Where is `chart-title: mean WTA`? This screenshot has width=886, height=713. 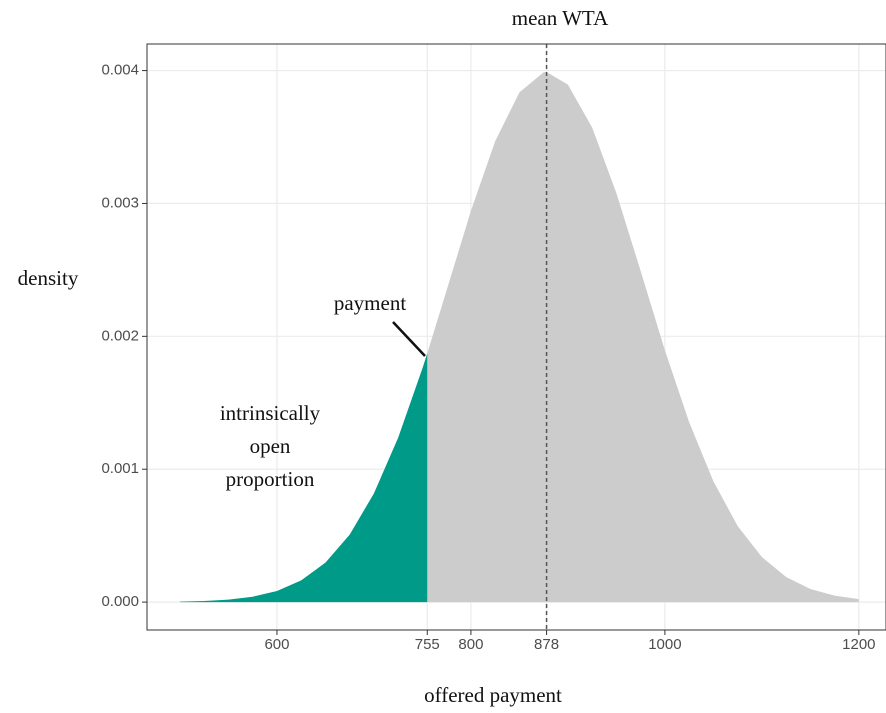
chart-title: mean WTA is located at coordinates (560, 18).